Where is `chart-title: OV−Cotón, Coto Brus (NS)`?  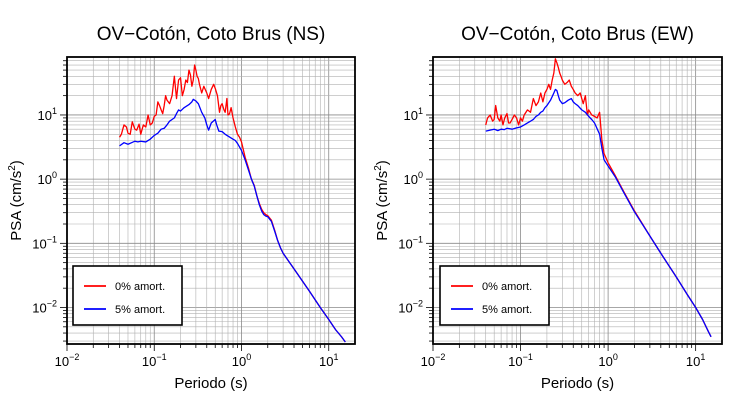 chart-title: OV−Cotón, Coto Brus (NS) is located at coordinates (211, 34).